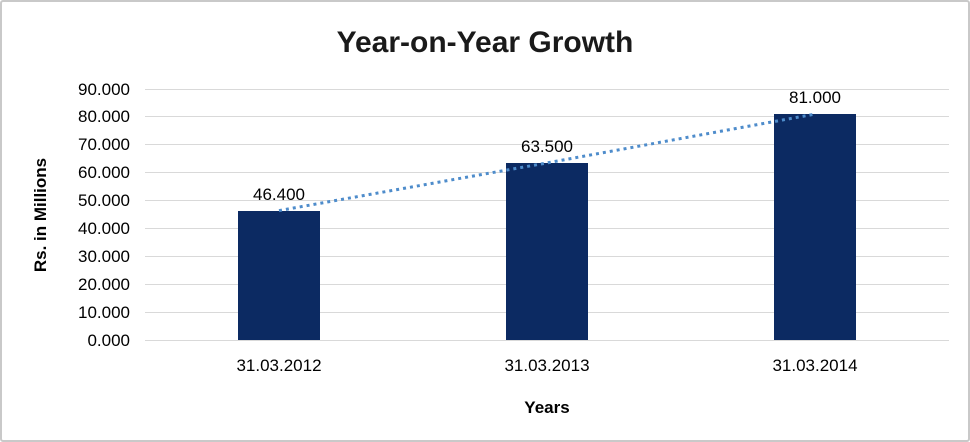 This screenshot has height=442, width=970. Describe the element at coordinates (485, 42) in the screenshot. I see `chart-title: Year-on-Year Growth` at that location.